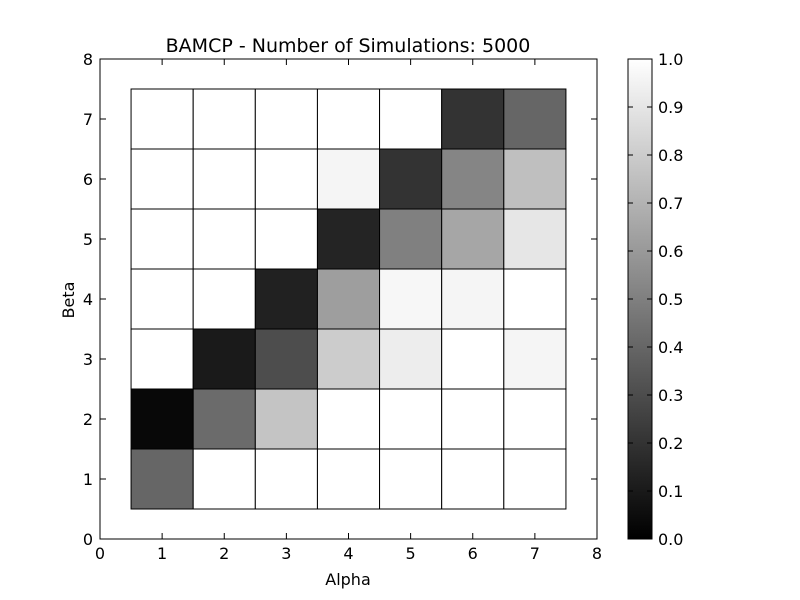  I want to click on colorbar-tick-label: 0.5, so click(670, 299).